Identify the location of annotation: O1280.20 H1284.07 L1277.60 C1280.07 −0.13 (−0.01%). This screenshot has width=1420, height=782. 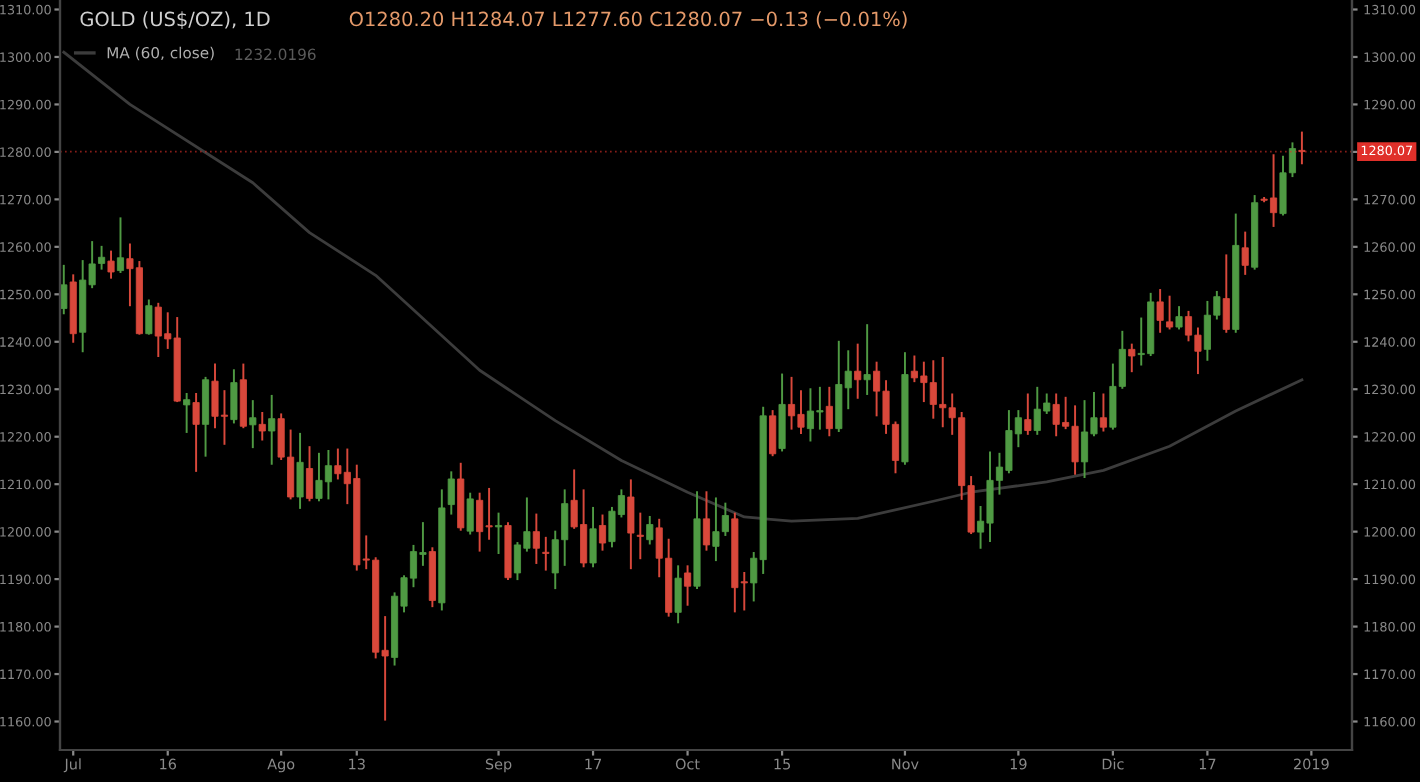
(628, 20).